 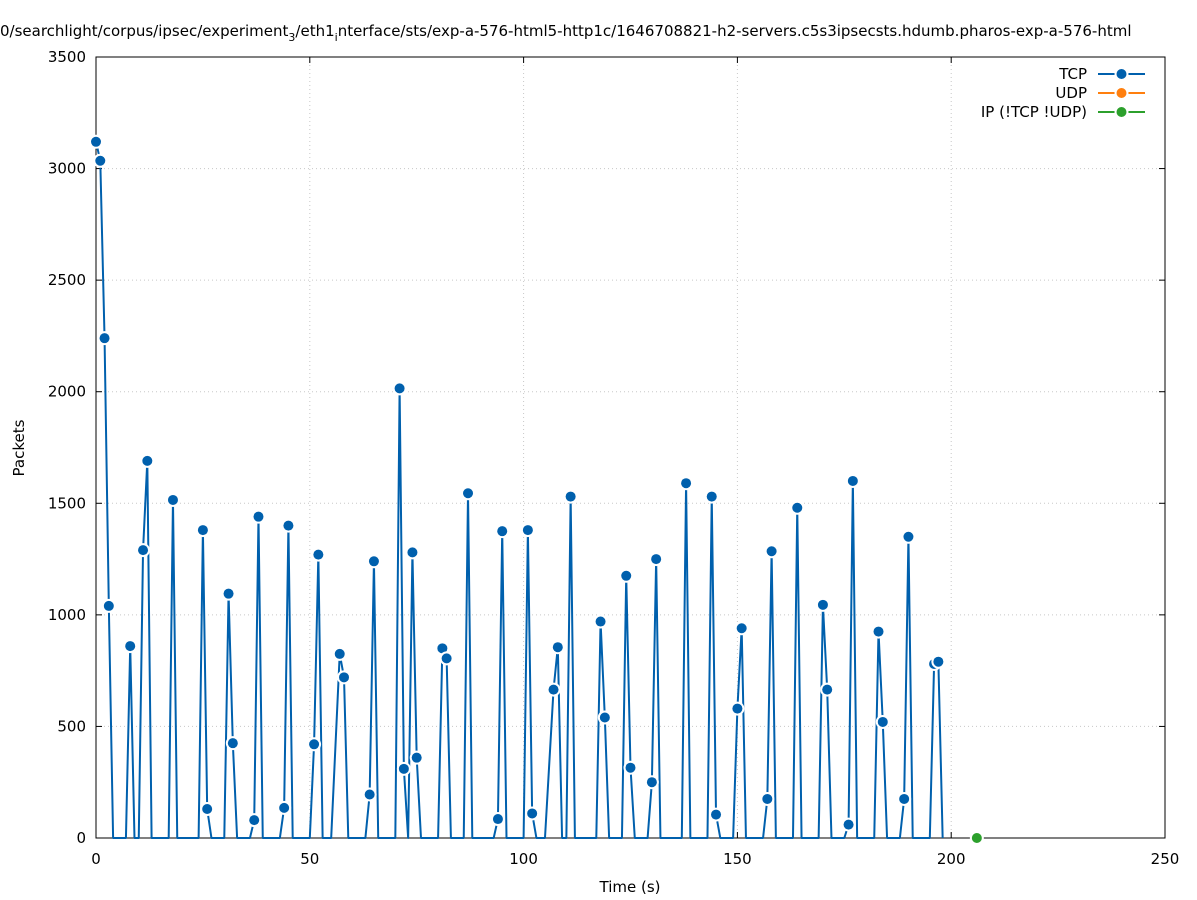 I want to click on y-tick-label: 2000, so click(x=67, y=392).